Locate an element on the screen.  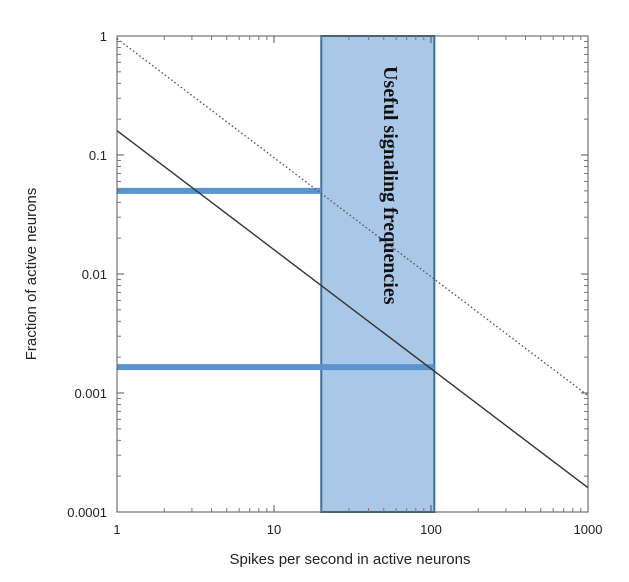
x-axis-label: Spikes per second in active neurons is located at coordinates (350, 559).